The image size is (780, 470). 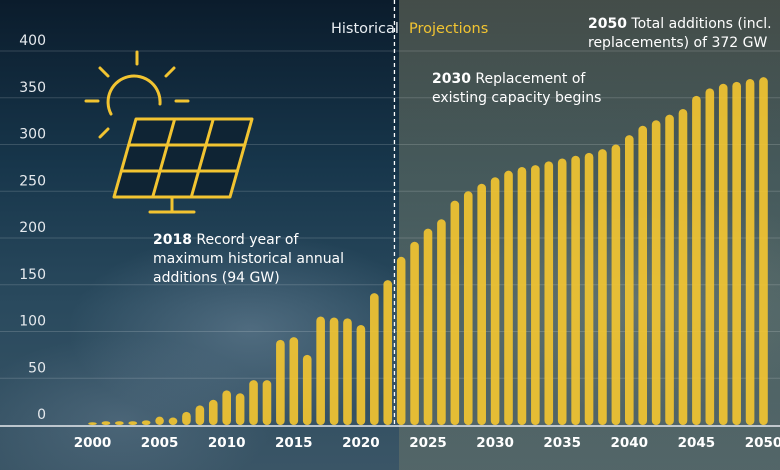 I want to click on y-tick-labels: 0 50 100 150 200 250 300 350 400, so click(x=32, y=228).